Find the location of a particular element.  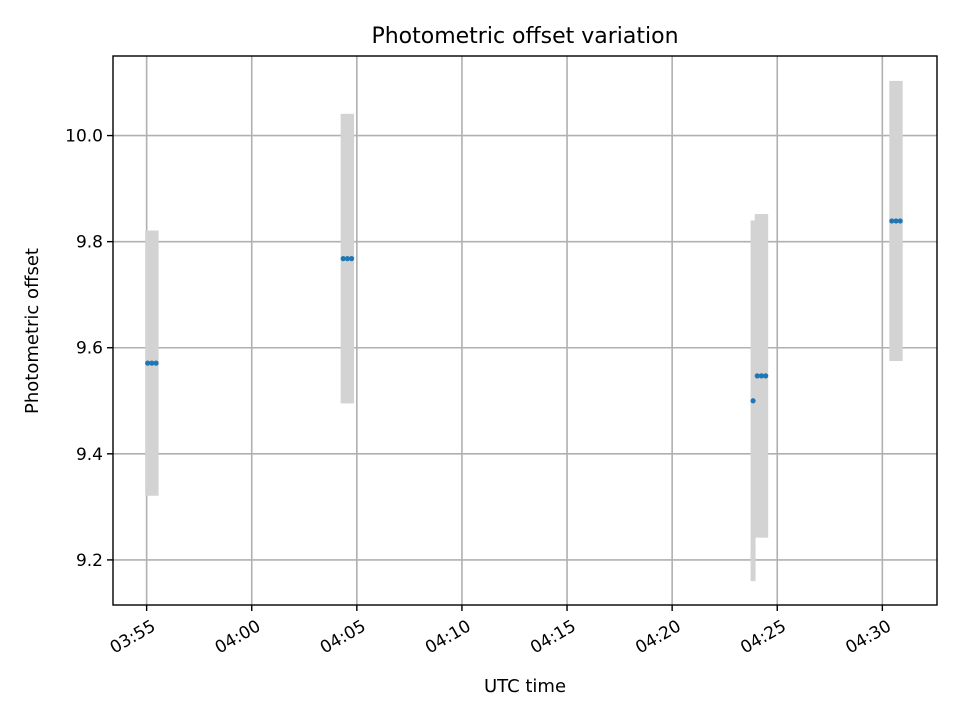

y-tick-label: 9.2 is located at coordinates (89, 561).